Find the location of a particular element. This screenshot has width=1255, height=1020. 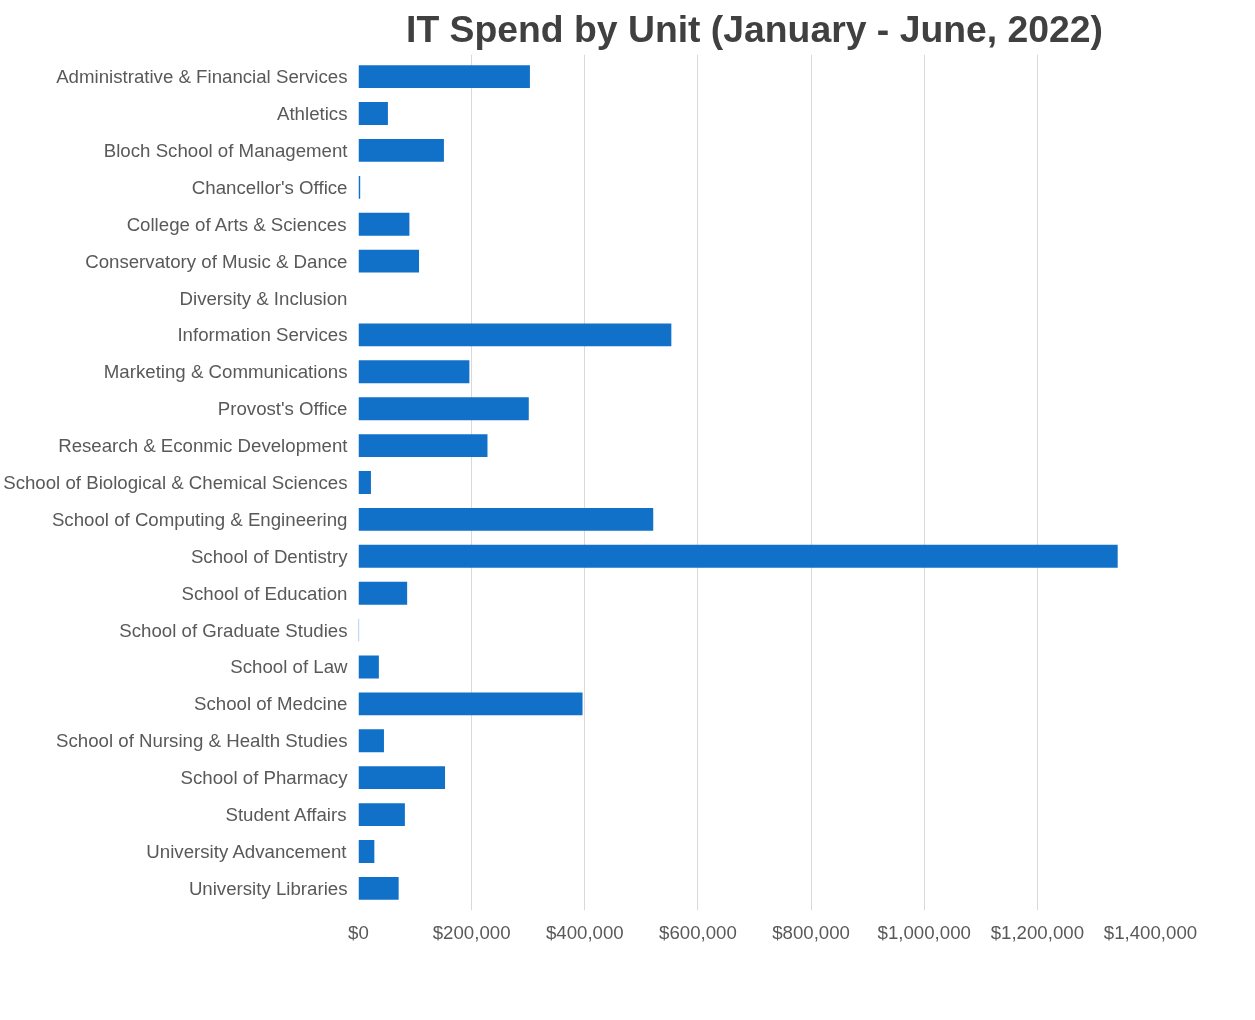

y-tick-label: University Libraries is located at coordinates (268, 888).